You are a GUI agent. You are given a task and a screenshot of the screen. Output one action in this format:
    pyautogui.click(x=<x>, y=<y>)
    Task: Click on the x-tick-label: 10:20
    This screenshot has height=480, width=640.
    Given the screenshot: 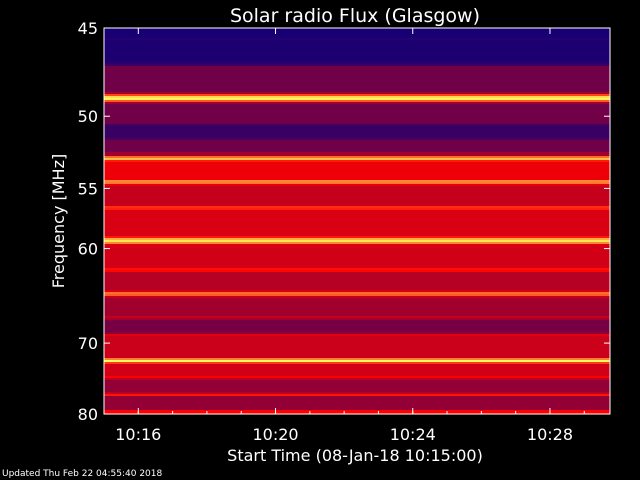 What is the action you would take?
    pyautogui.click(x=275, y=434)
    